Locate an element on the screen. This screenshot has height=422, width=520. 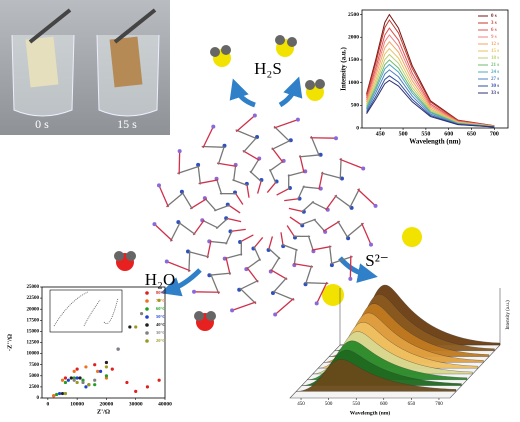
tweezer is located at coordinates (135, 26).